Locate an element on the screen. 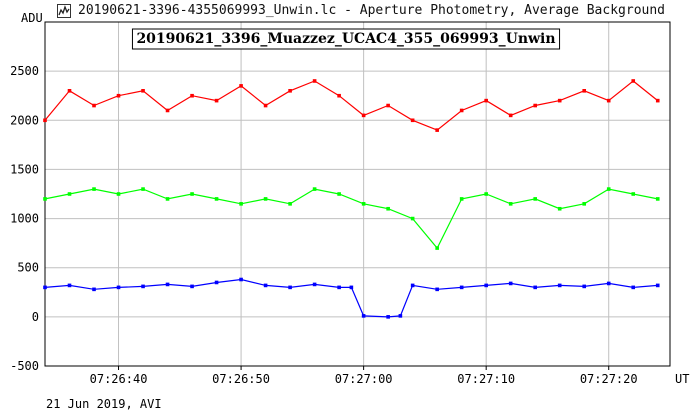  x-tick-label: 07:26:50 is located at coordinates (241, 379).